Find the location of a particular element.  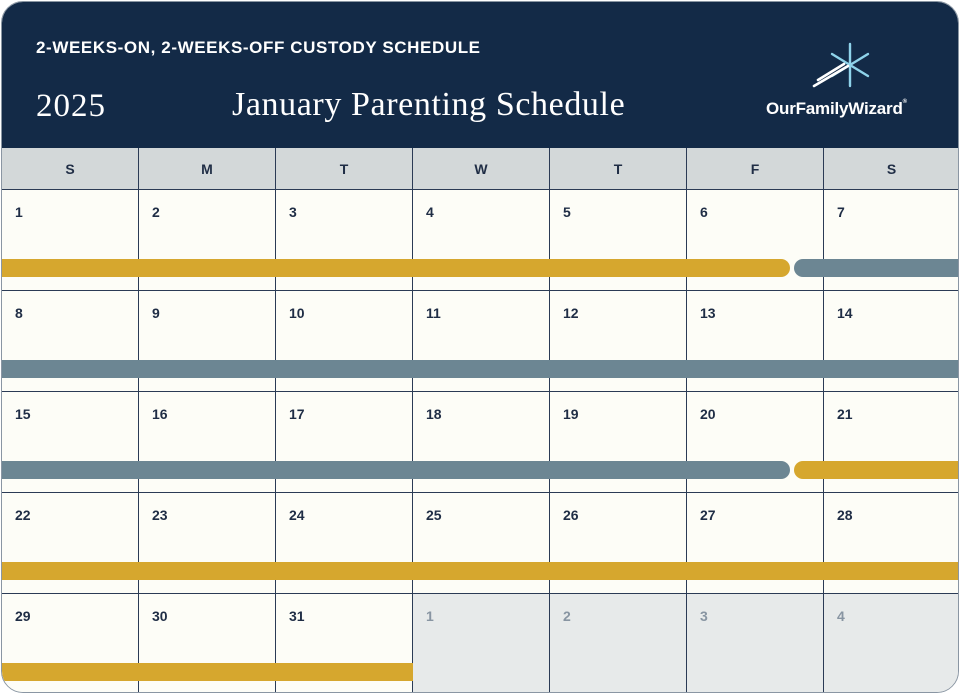

next-month-day-cell: 3 is located at coordinates (755, 643).